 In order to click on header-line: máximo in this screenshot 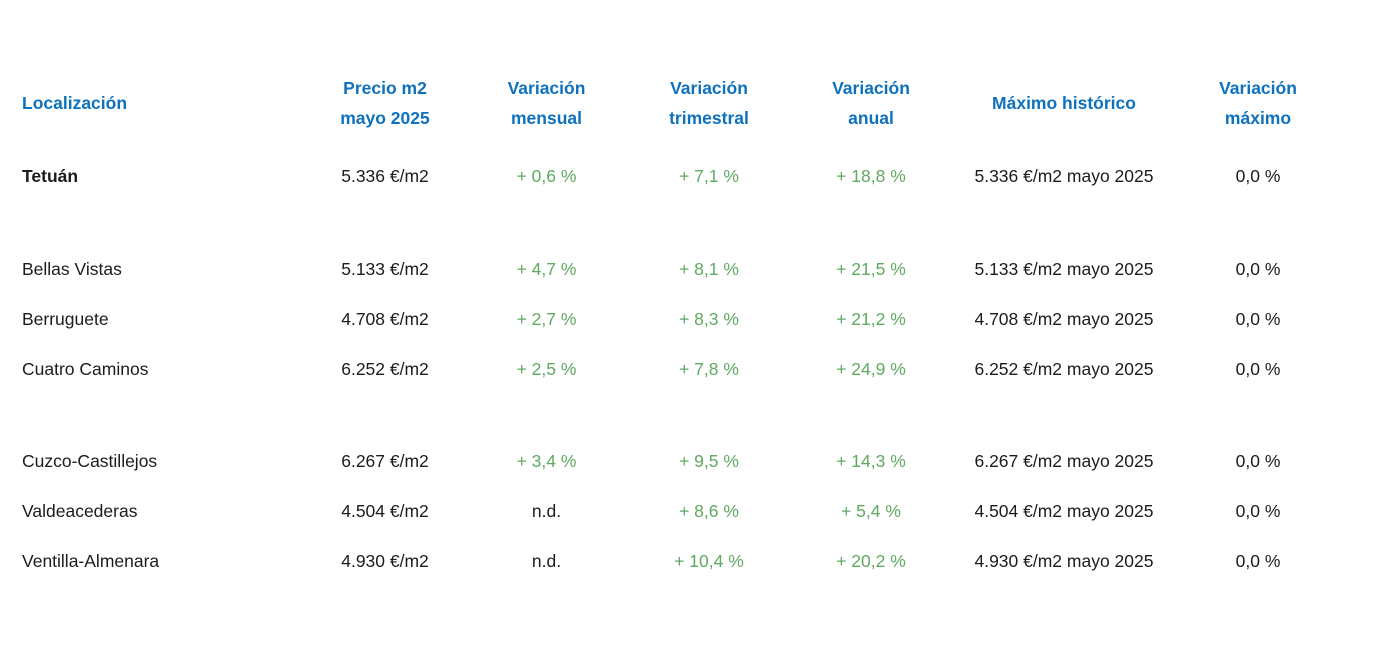, I will do `click(1258, 118)`.